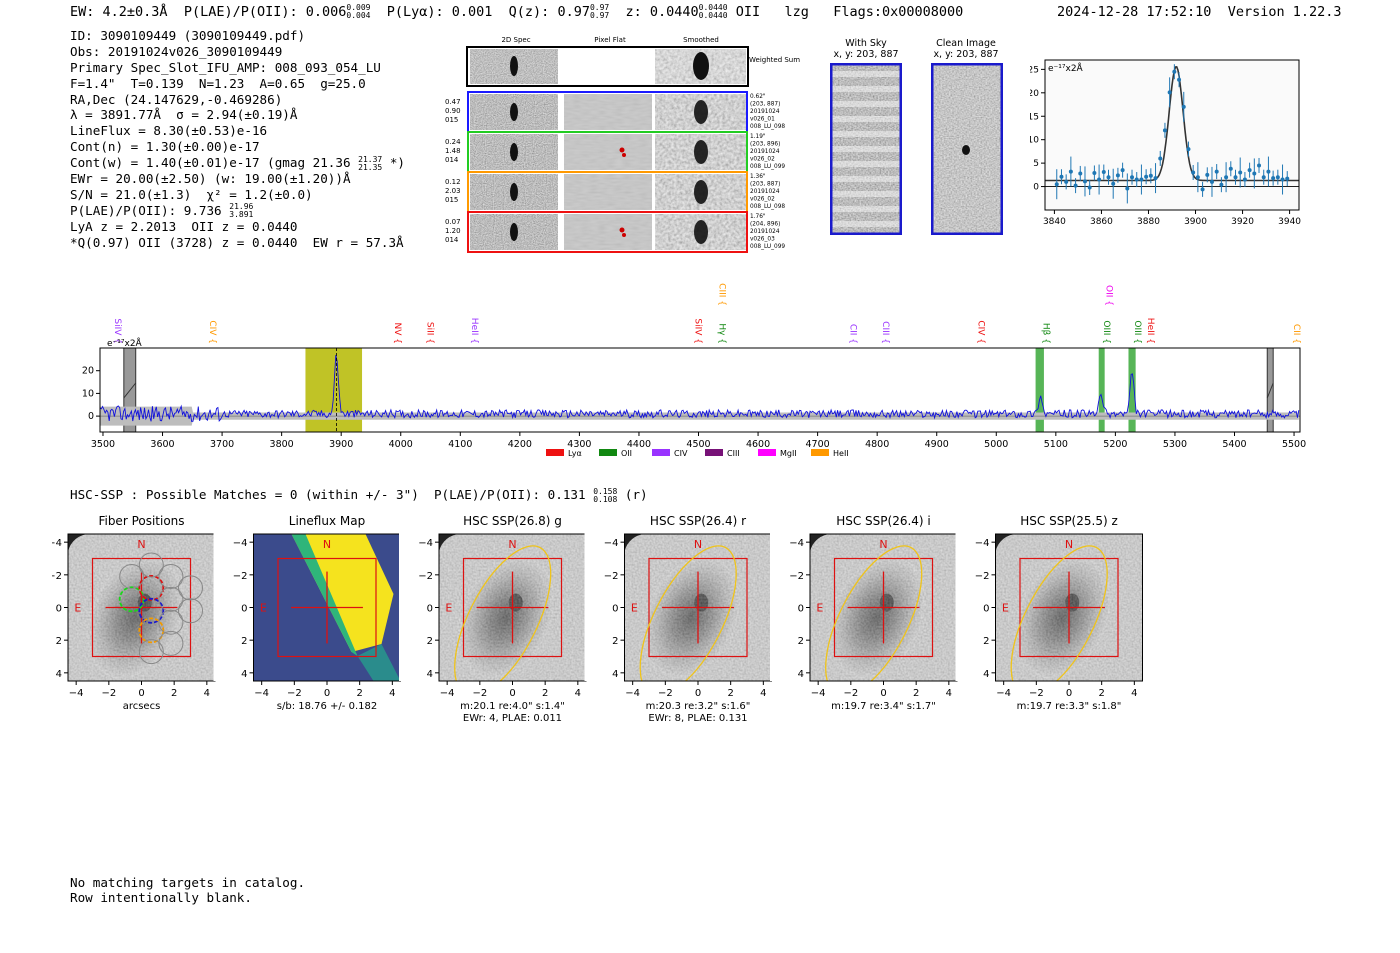  What do you see at coordinates (733, 453) in the screenshot?
I see `legend-label: CIII` at bounding box center [733, 453].